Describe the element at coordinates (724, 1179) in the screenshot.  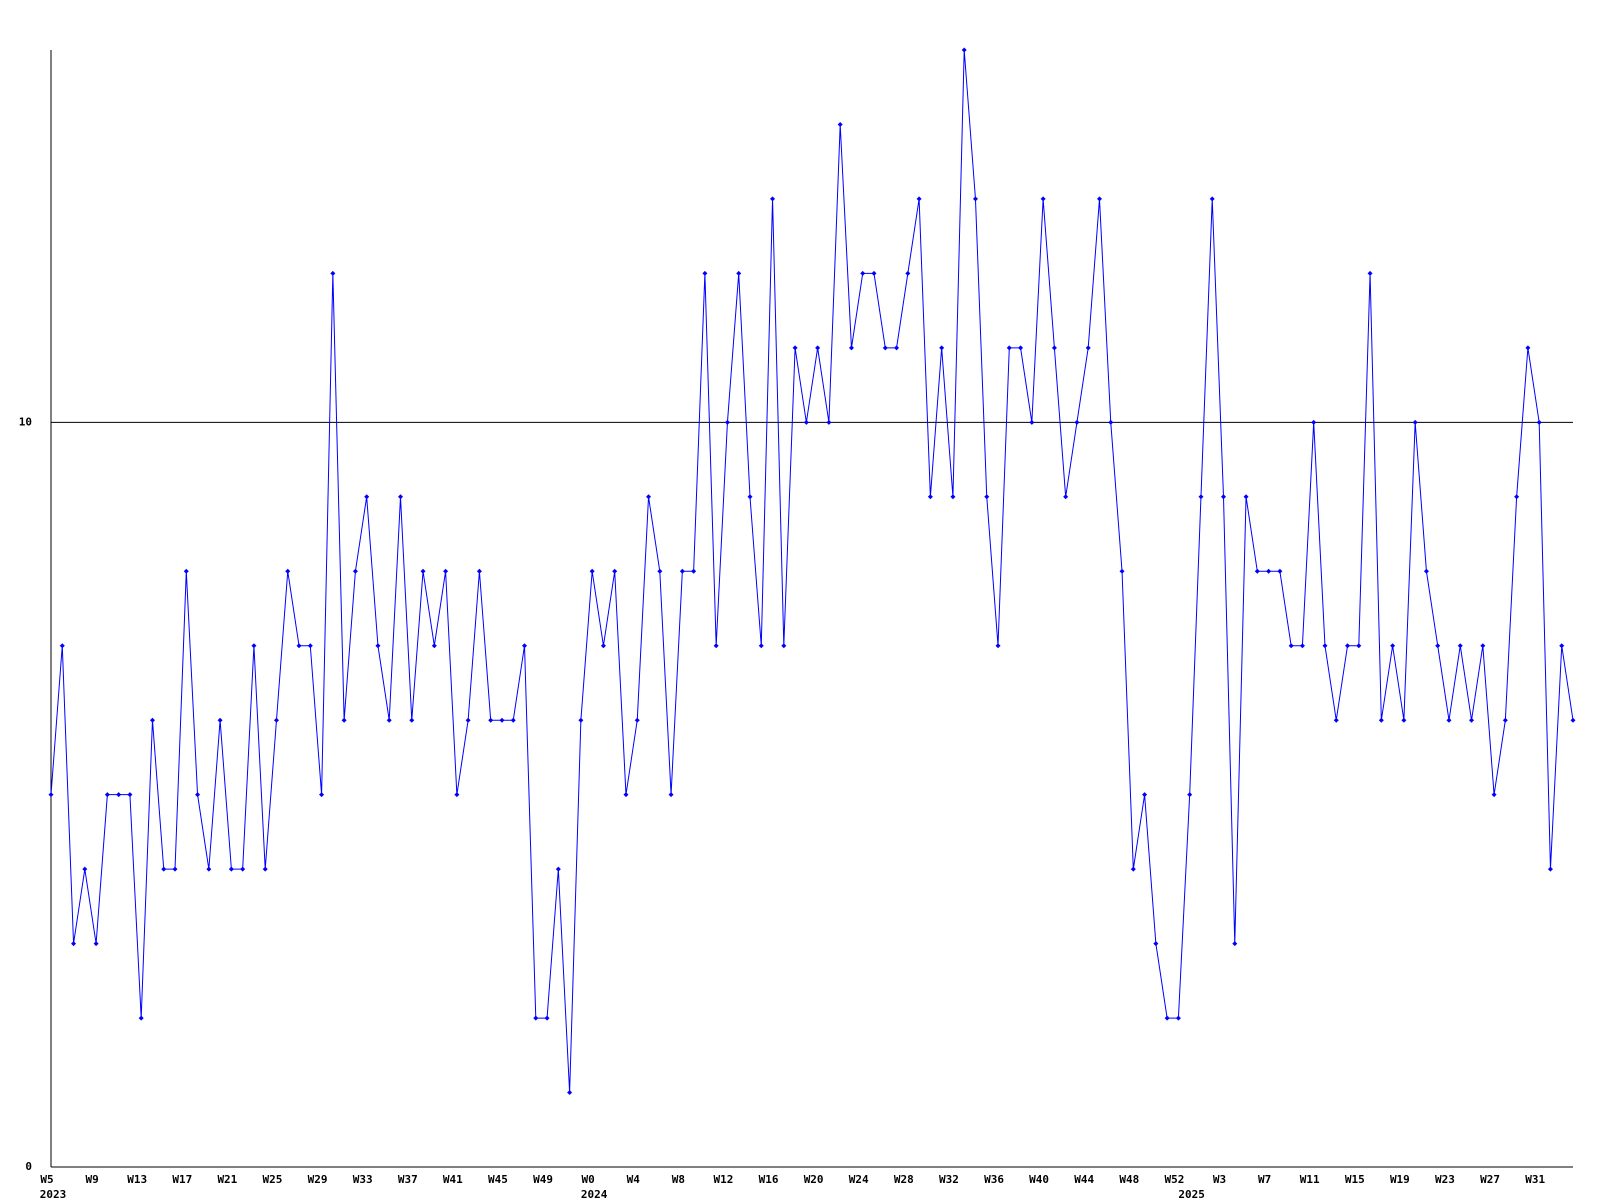
I see `x-tick-label: W12` at that location.